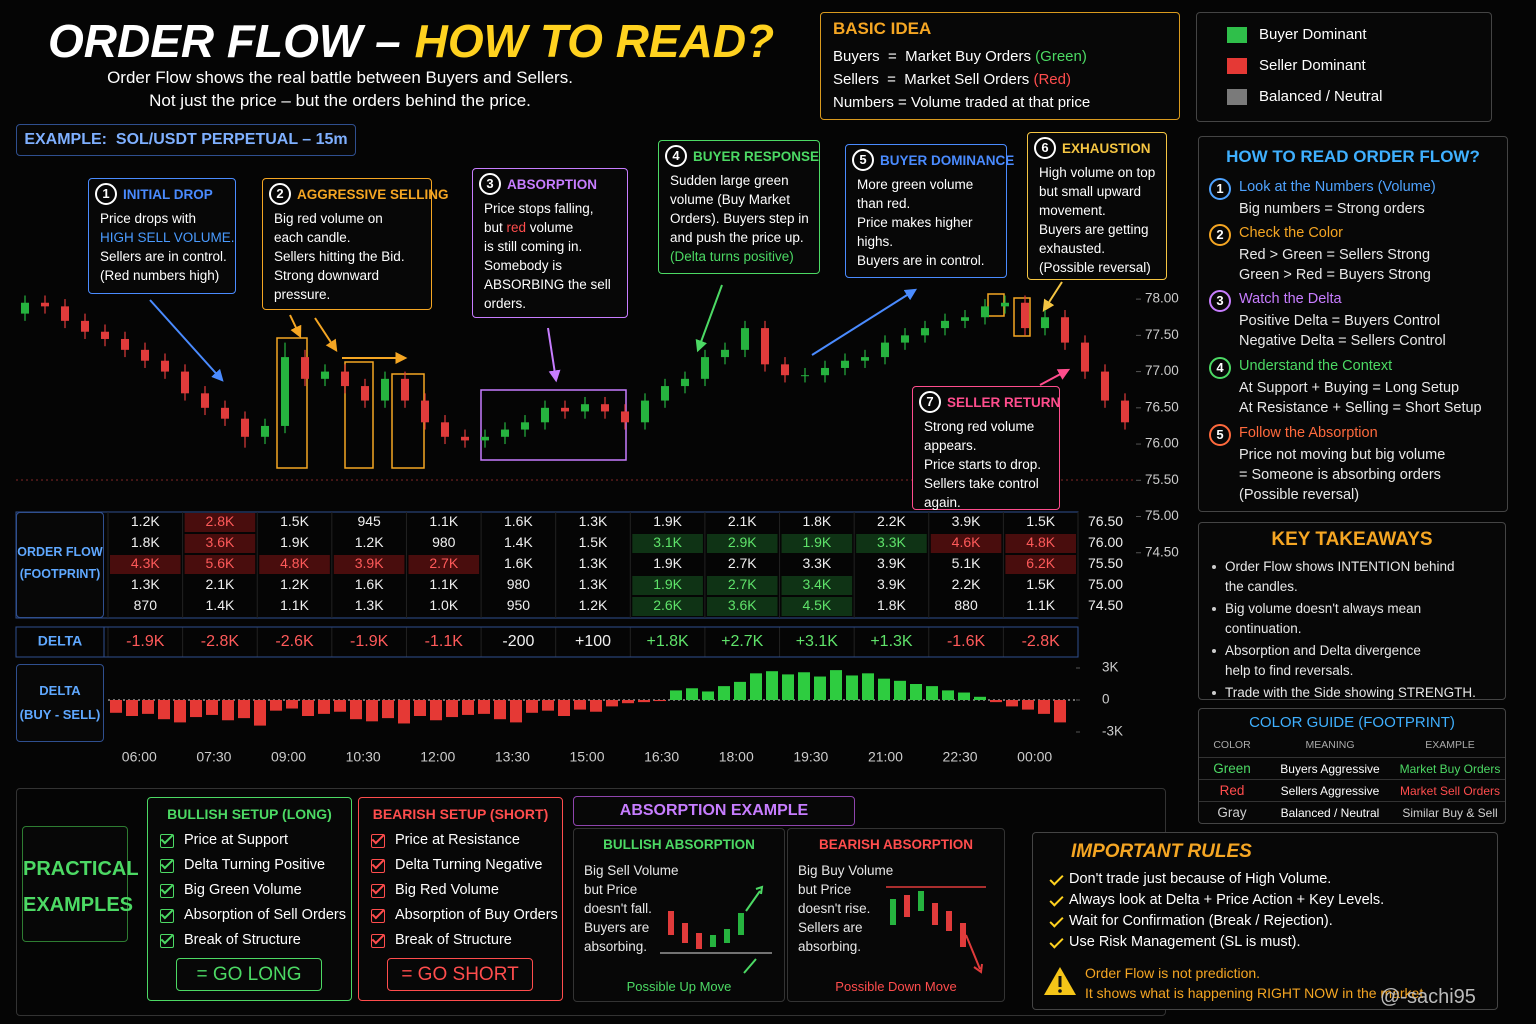 The image size is (1536, 1024). Describe the element at coordinates (810, 757) in the screenshot. I see `time-label: 19:30` at that location.